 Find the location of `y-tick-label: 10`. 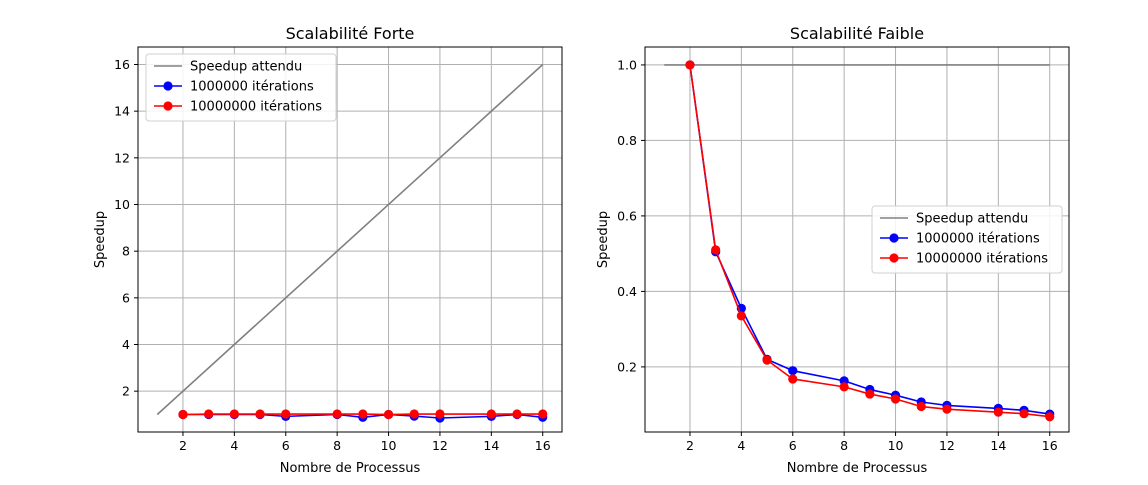

y-tick-label: 10 is located at coordinates (122, 204).